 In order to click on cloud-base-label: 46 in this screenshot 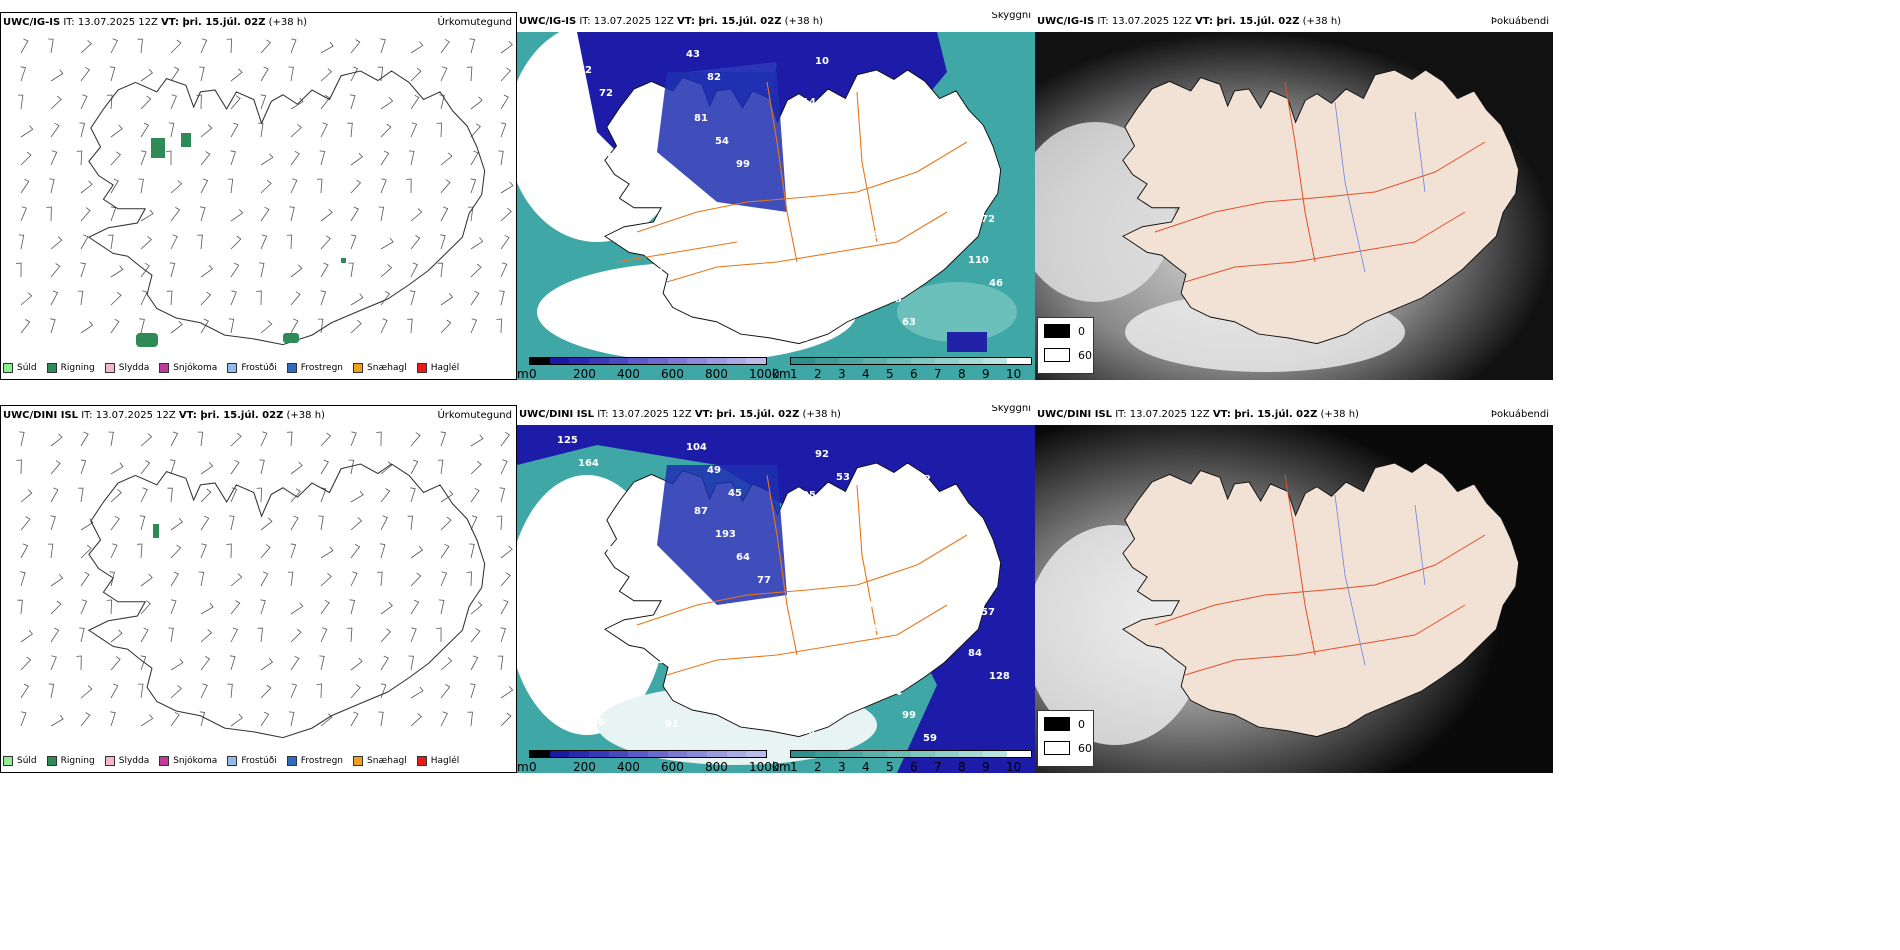, I will do `click(996, 283)`.